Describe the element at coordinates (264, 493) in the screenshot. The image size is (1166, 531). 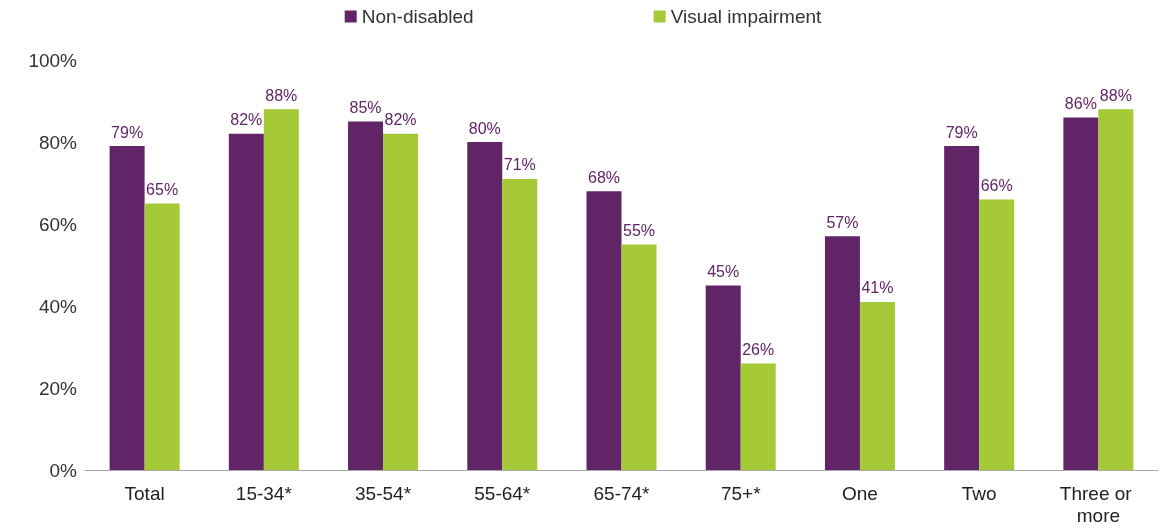
I see `x-tick-label: 15-34*` at that location.